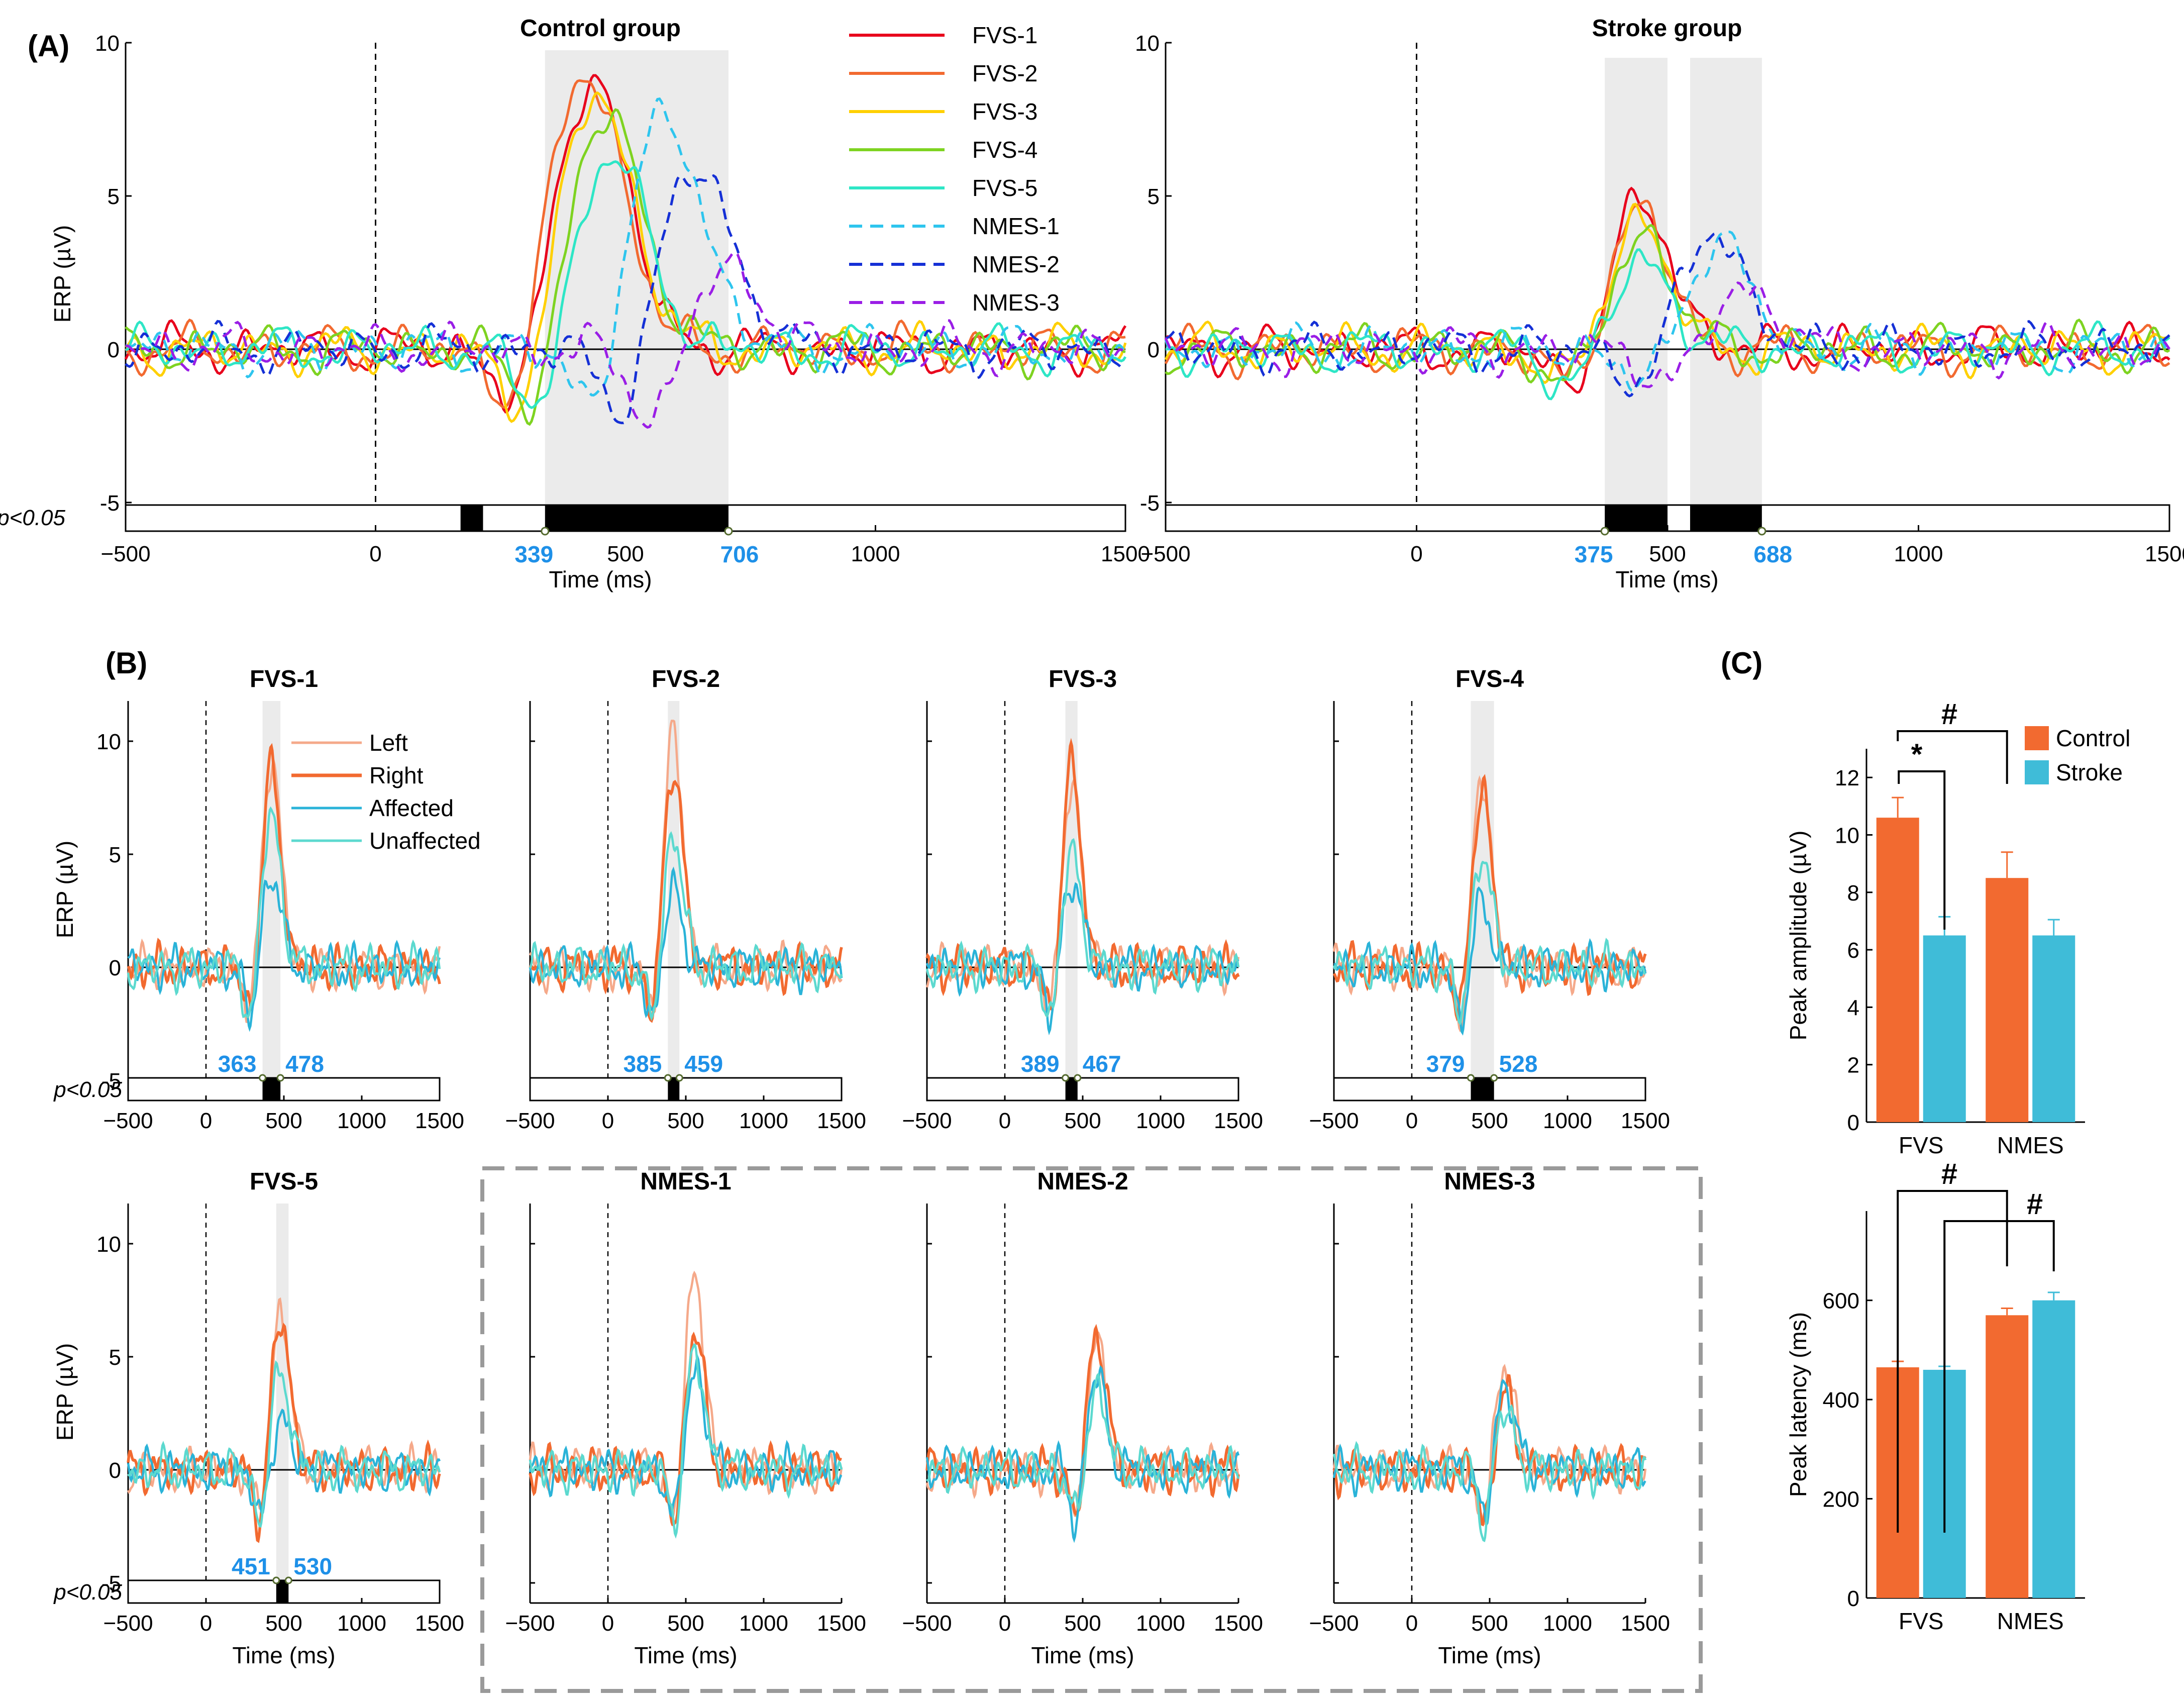  Describe the element at coordinates (284, 679) in the screenshot. I see `chart-title: FVS-1` at that location.